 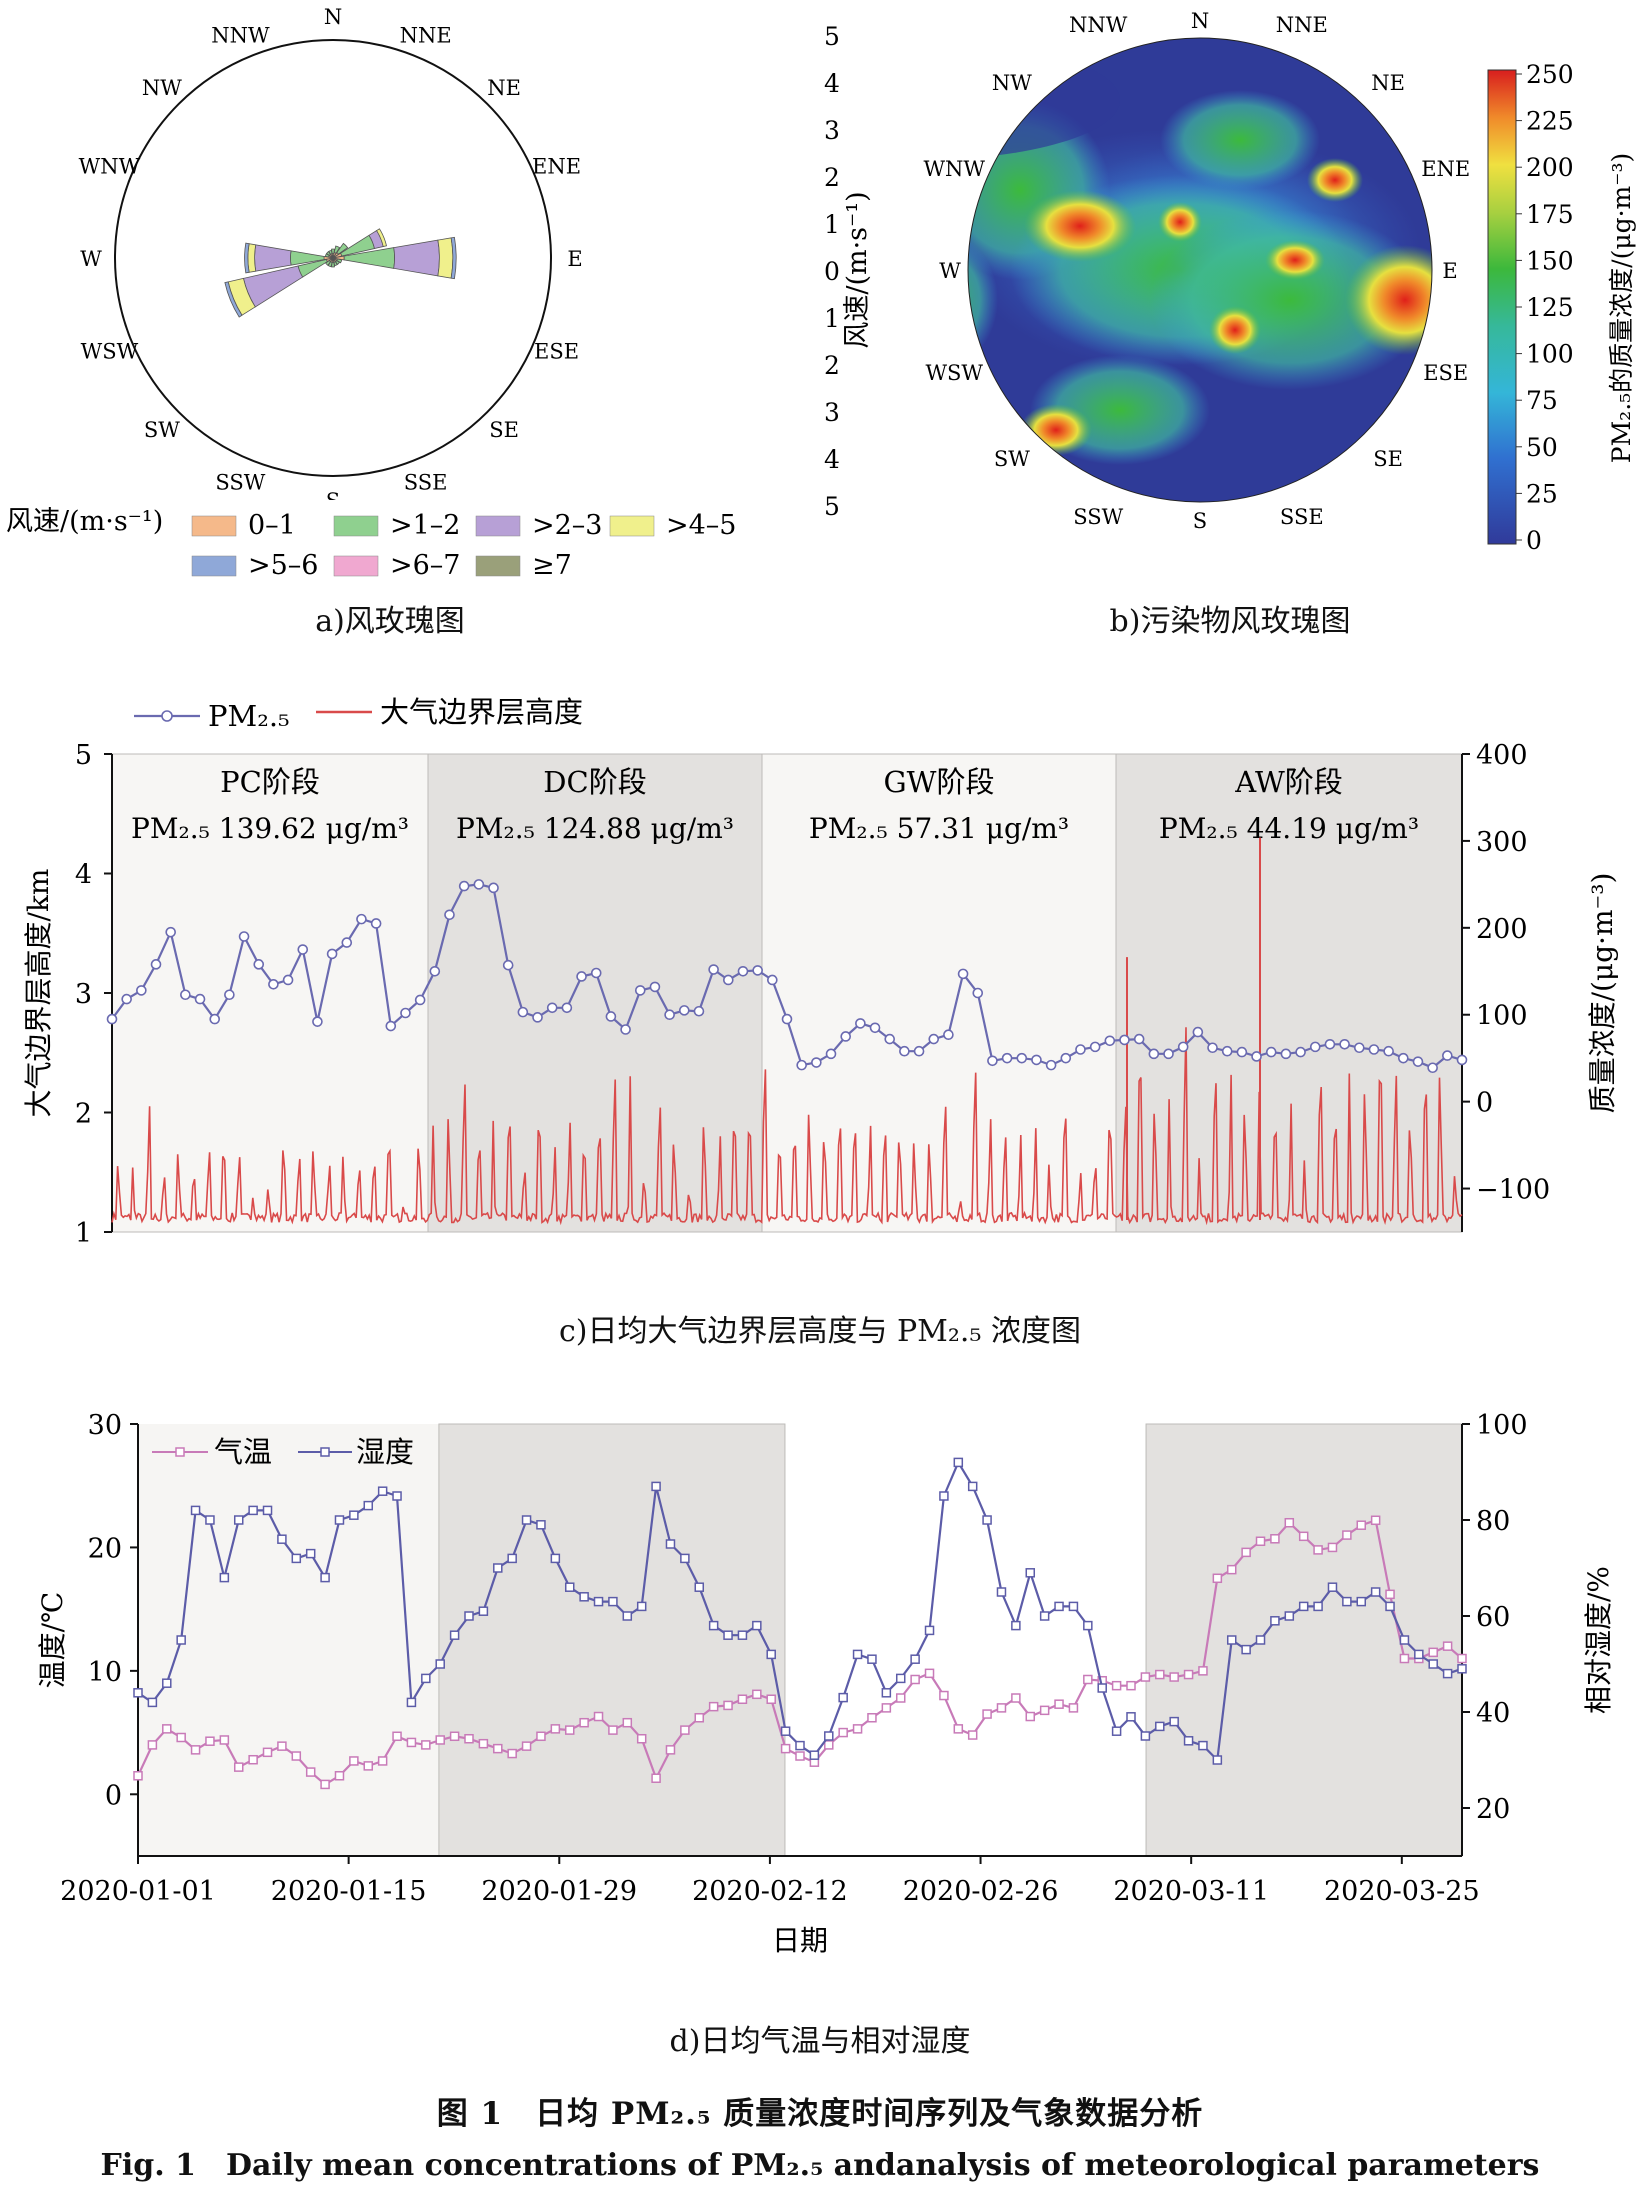 What do you see at coordinates (574, 259) in the screenshot?
I see `direction-label: E` at bounding box center [574, 259].